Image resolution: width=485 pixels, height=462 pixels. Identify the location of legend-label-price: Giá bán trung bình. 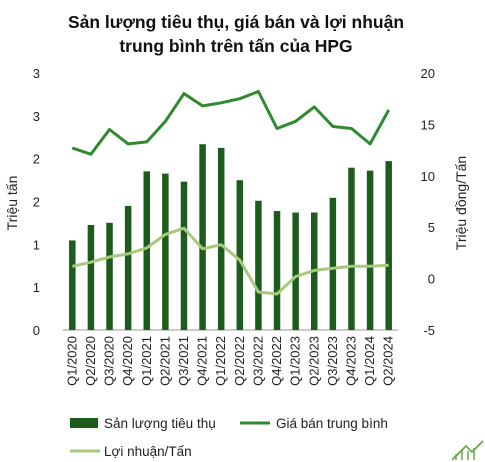
(332, 423).